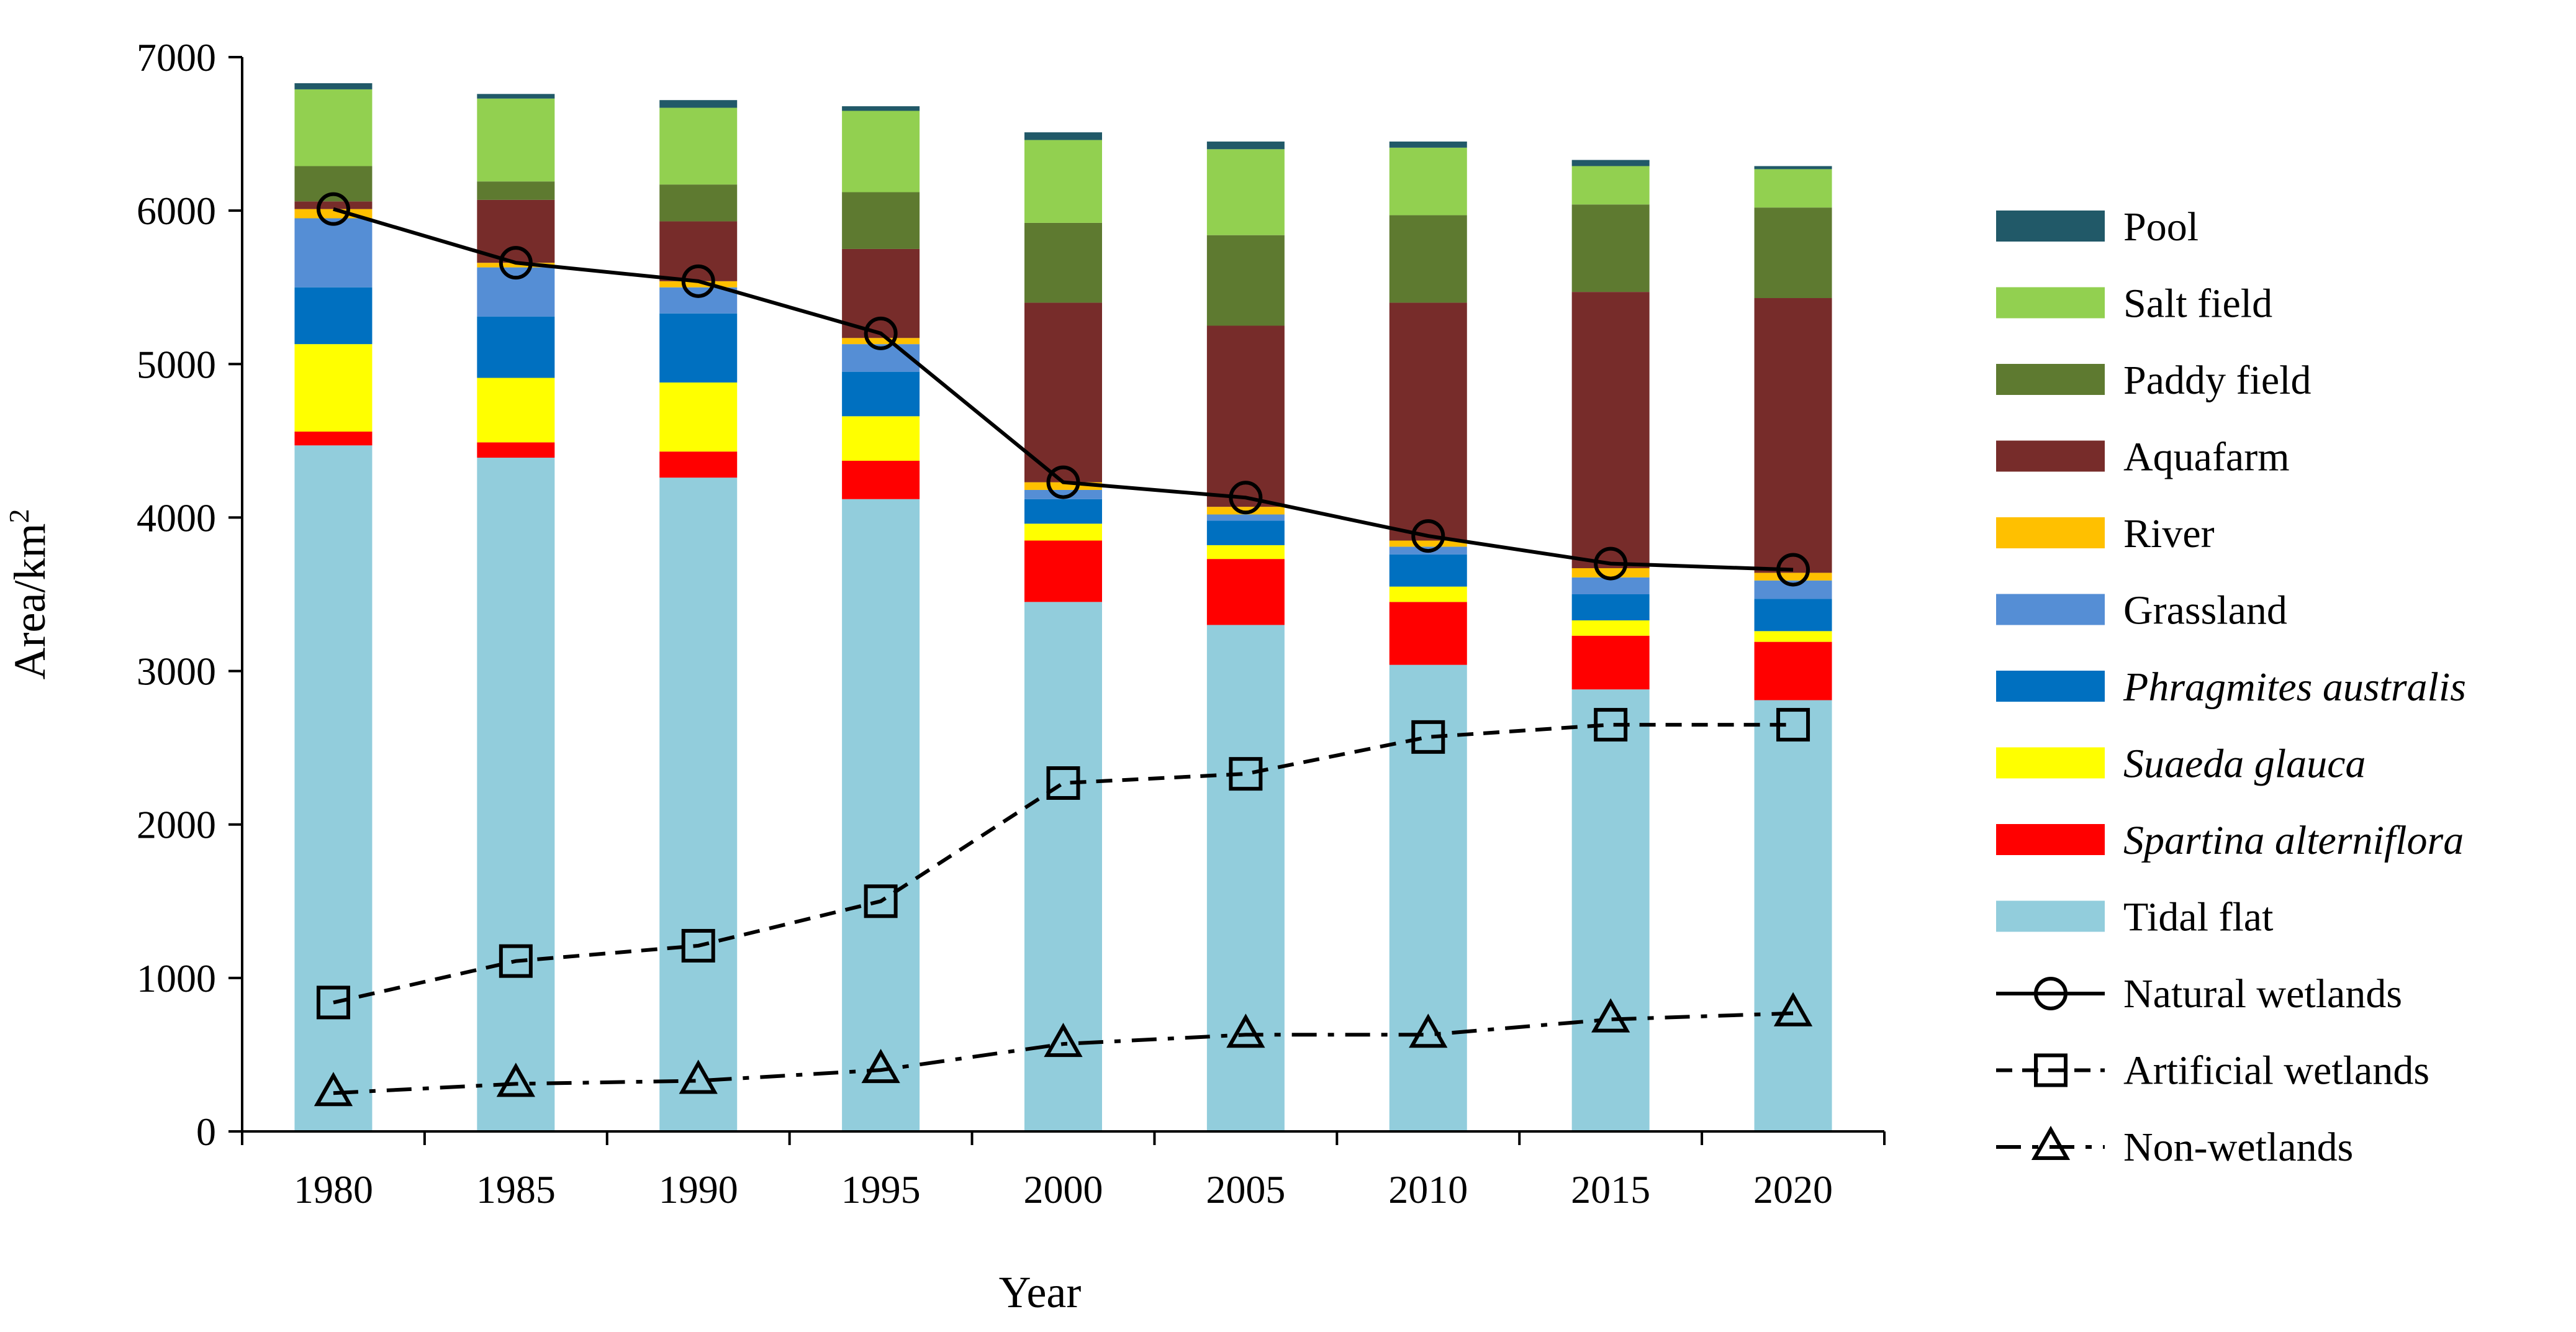 This screenshot has height=1332, width=2576. I want to click on y-tick-label-5000: 5000, so click(176, 364).